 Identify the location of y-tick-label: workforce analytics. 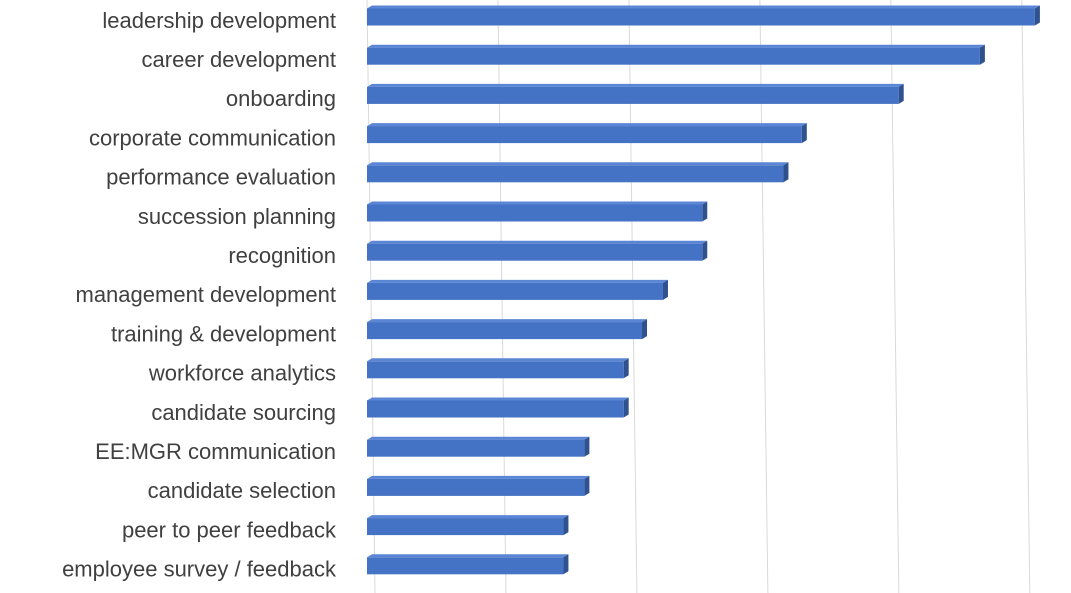
(242, 373).